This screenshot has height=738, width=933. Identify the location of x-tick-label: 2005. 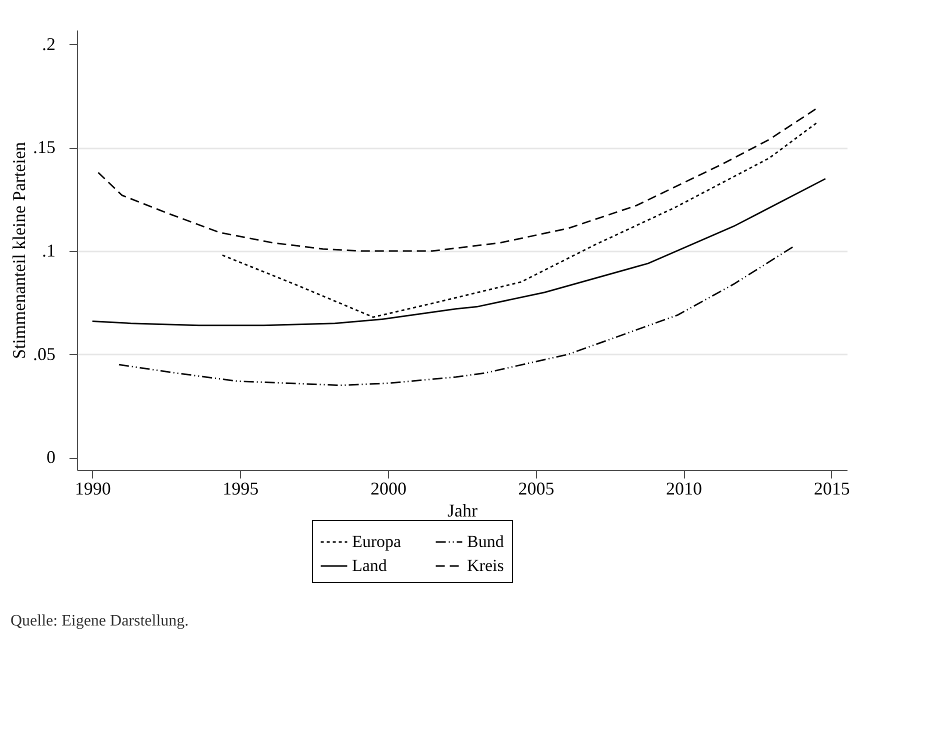
(536, 488).